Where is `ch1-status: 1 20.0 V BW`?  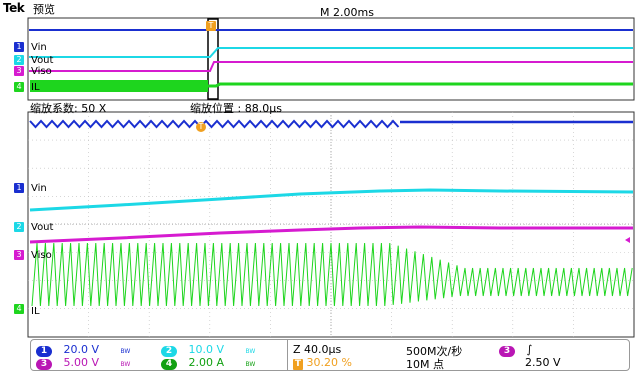 ch1-status: 1 20.0 V BW is located at coordinates (83, 350).